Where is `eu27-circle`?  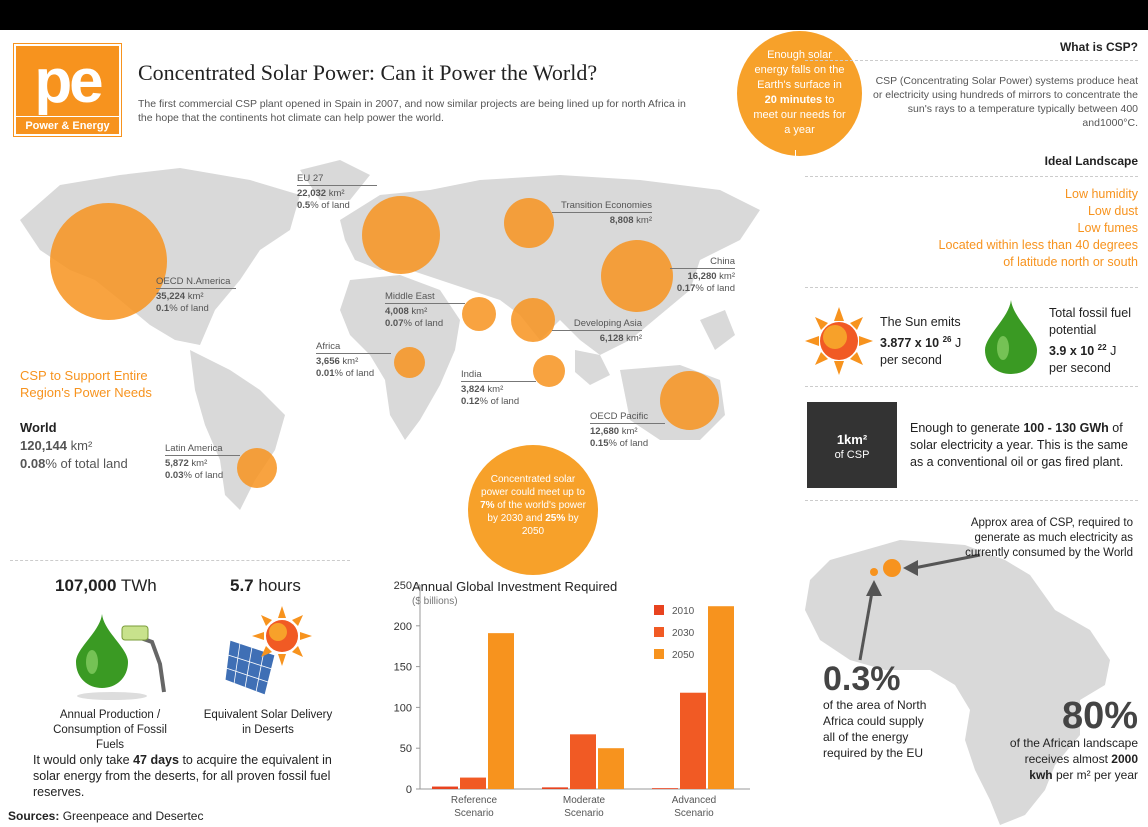 eu27-circle is located at coordinates (401, 235).